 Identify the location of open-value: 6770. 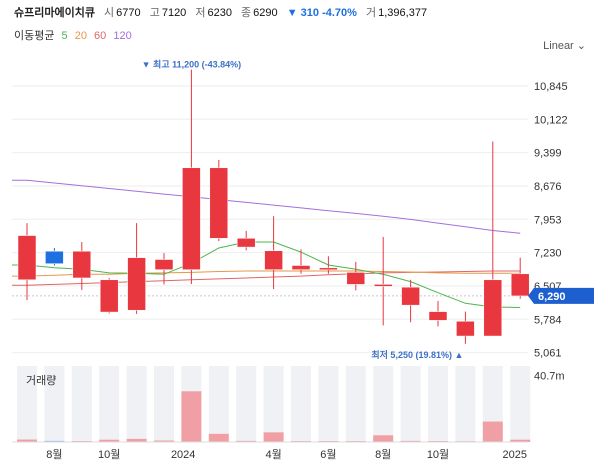
(128, 13).